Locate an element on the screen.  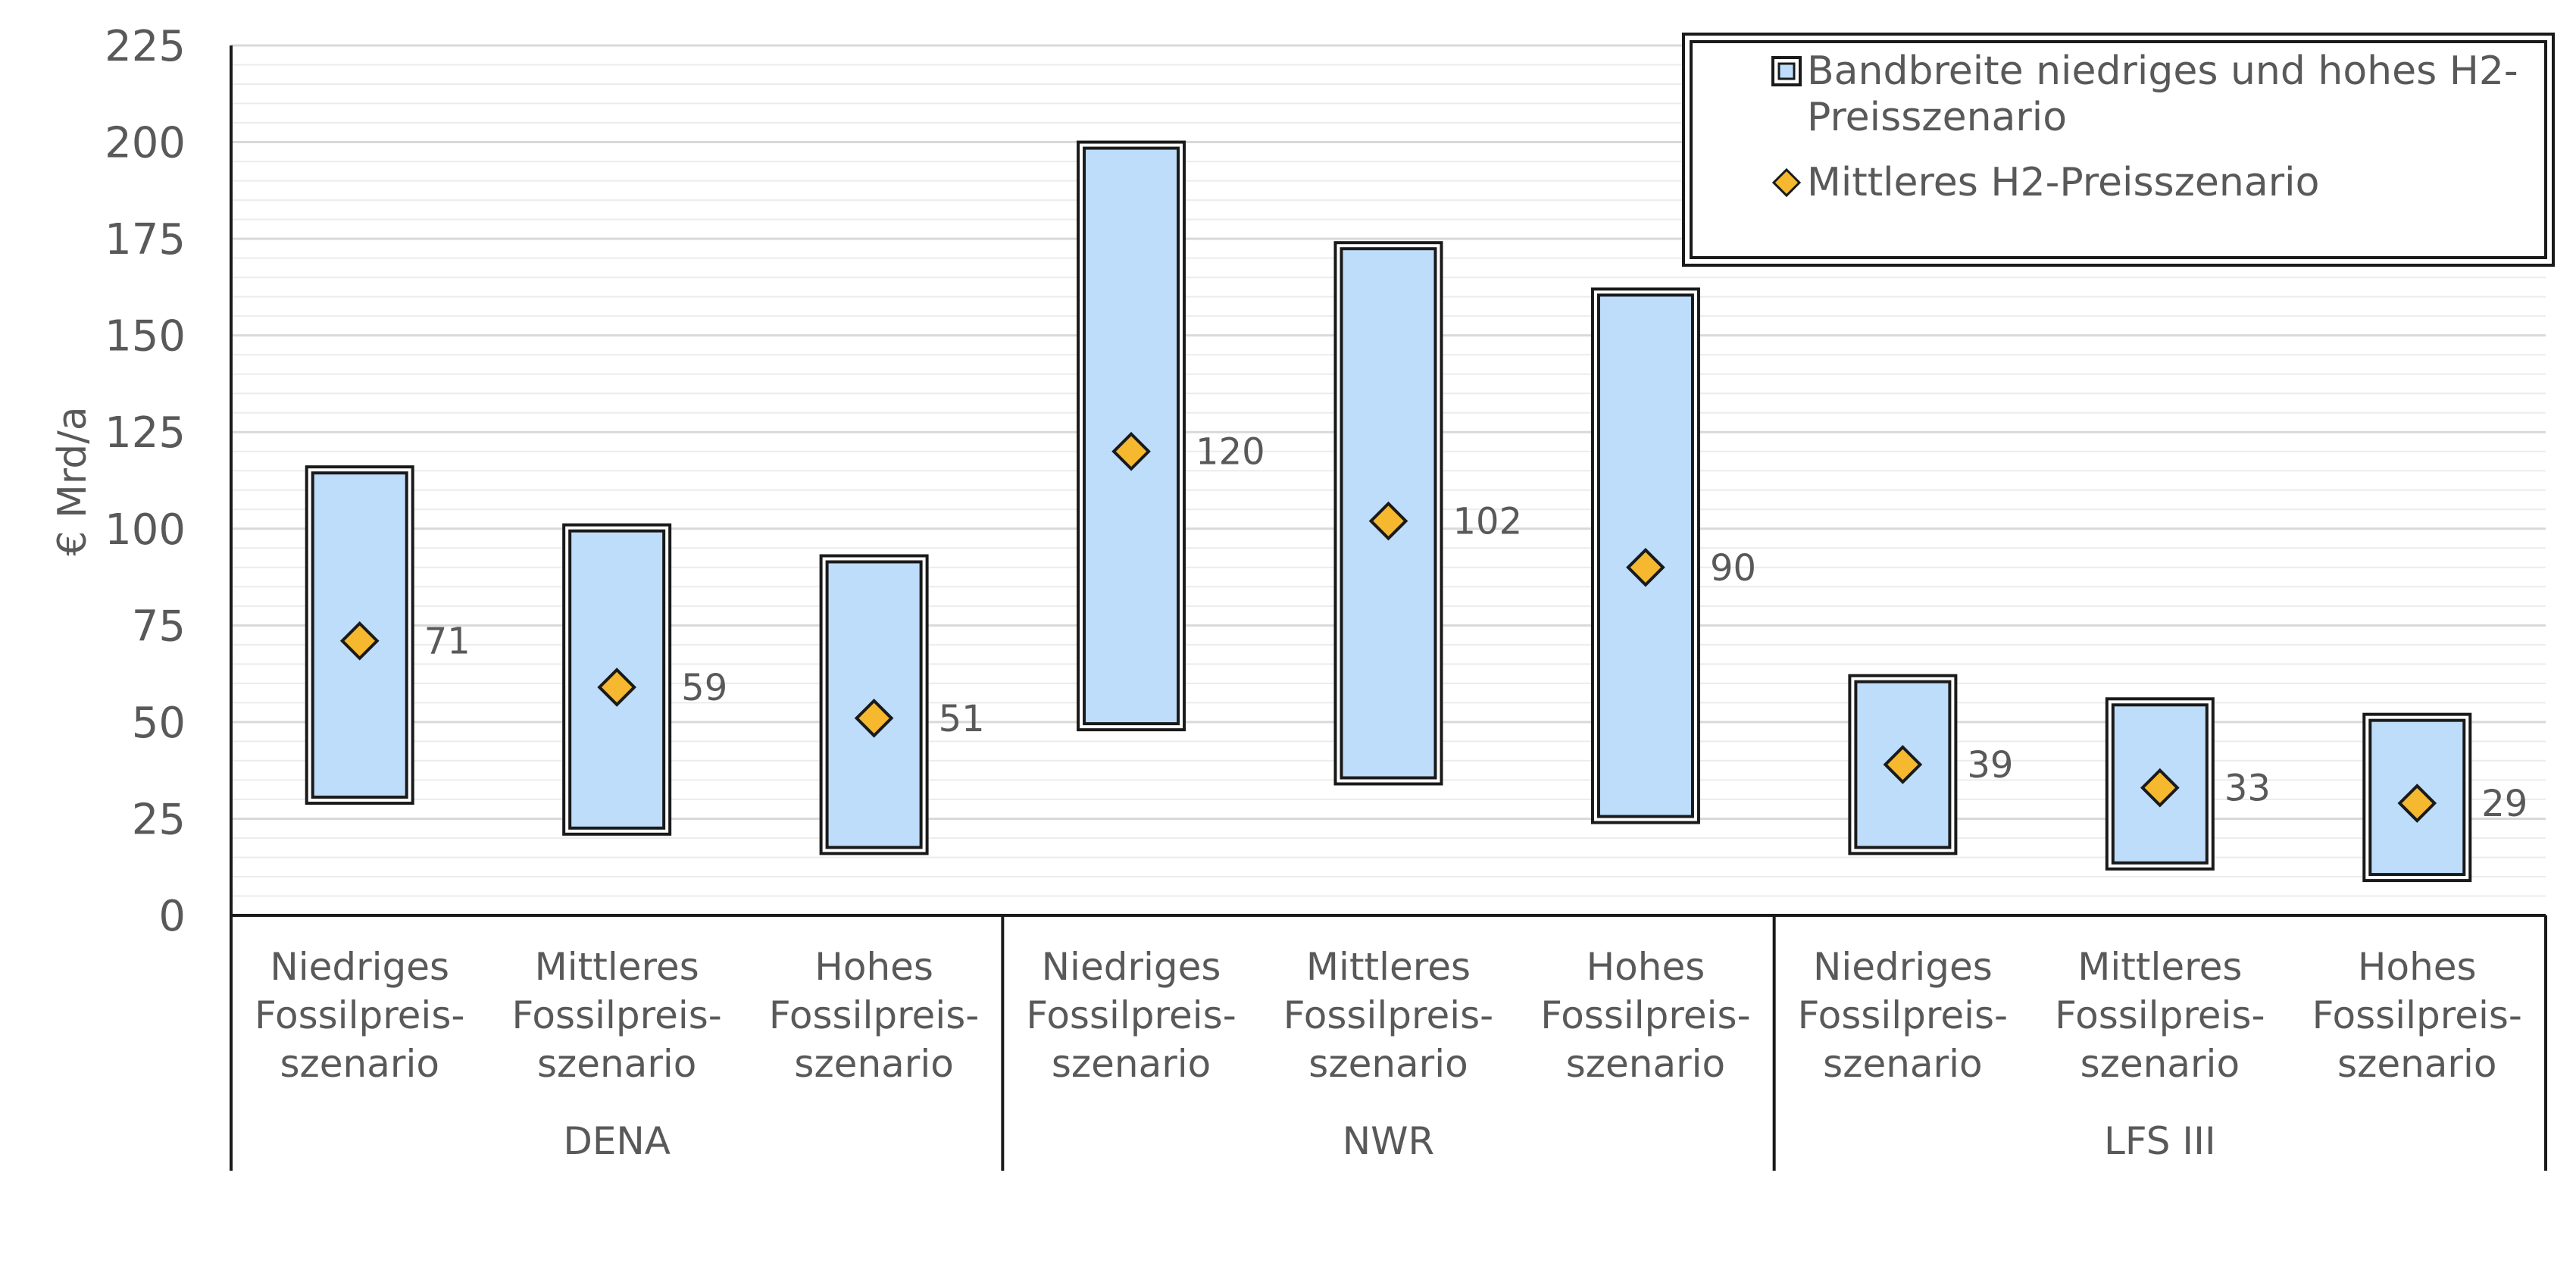
data-label: 120 is located at coordinates (1230, 452).